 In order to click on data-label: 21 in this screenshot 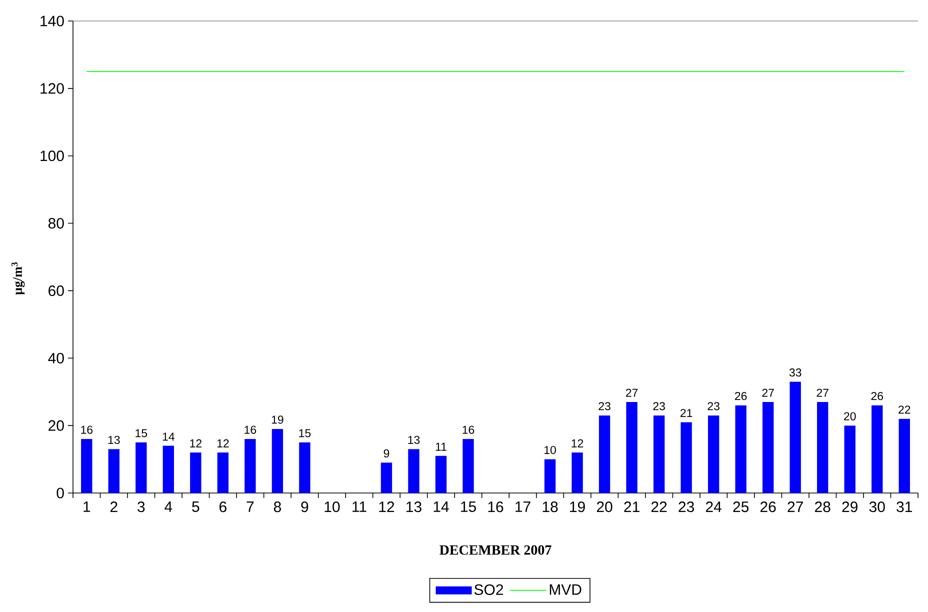, I will do `click(686, 412)`.